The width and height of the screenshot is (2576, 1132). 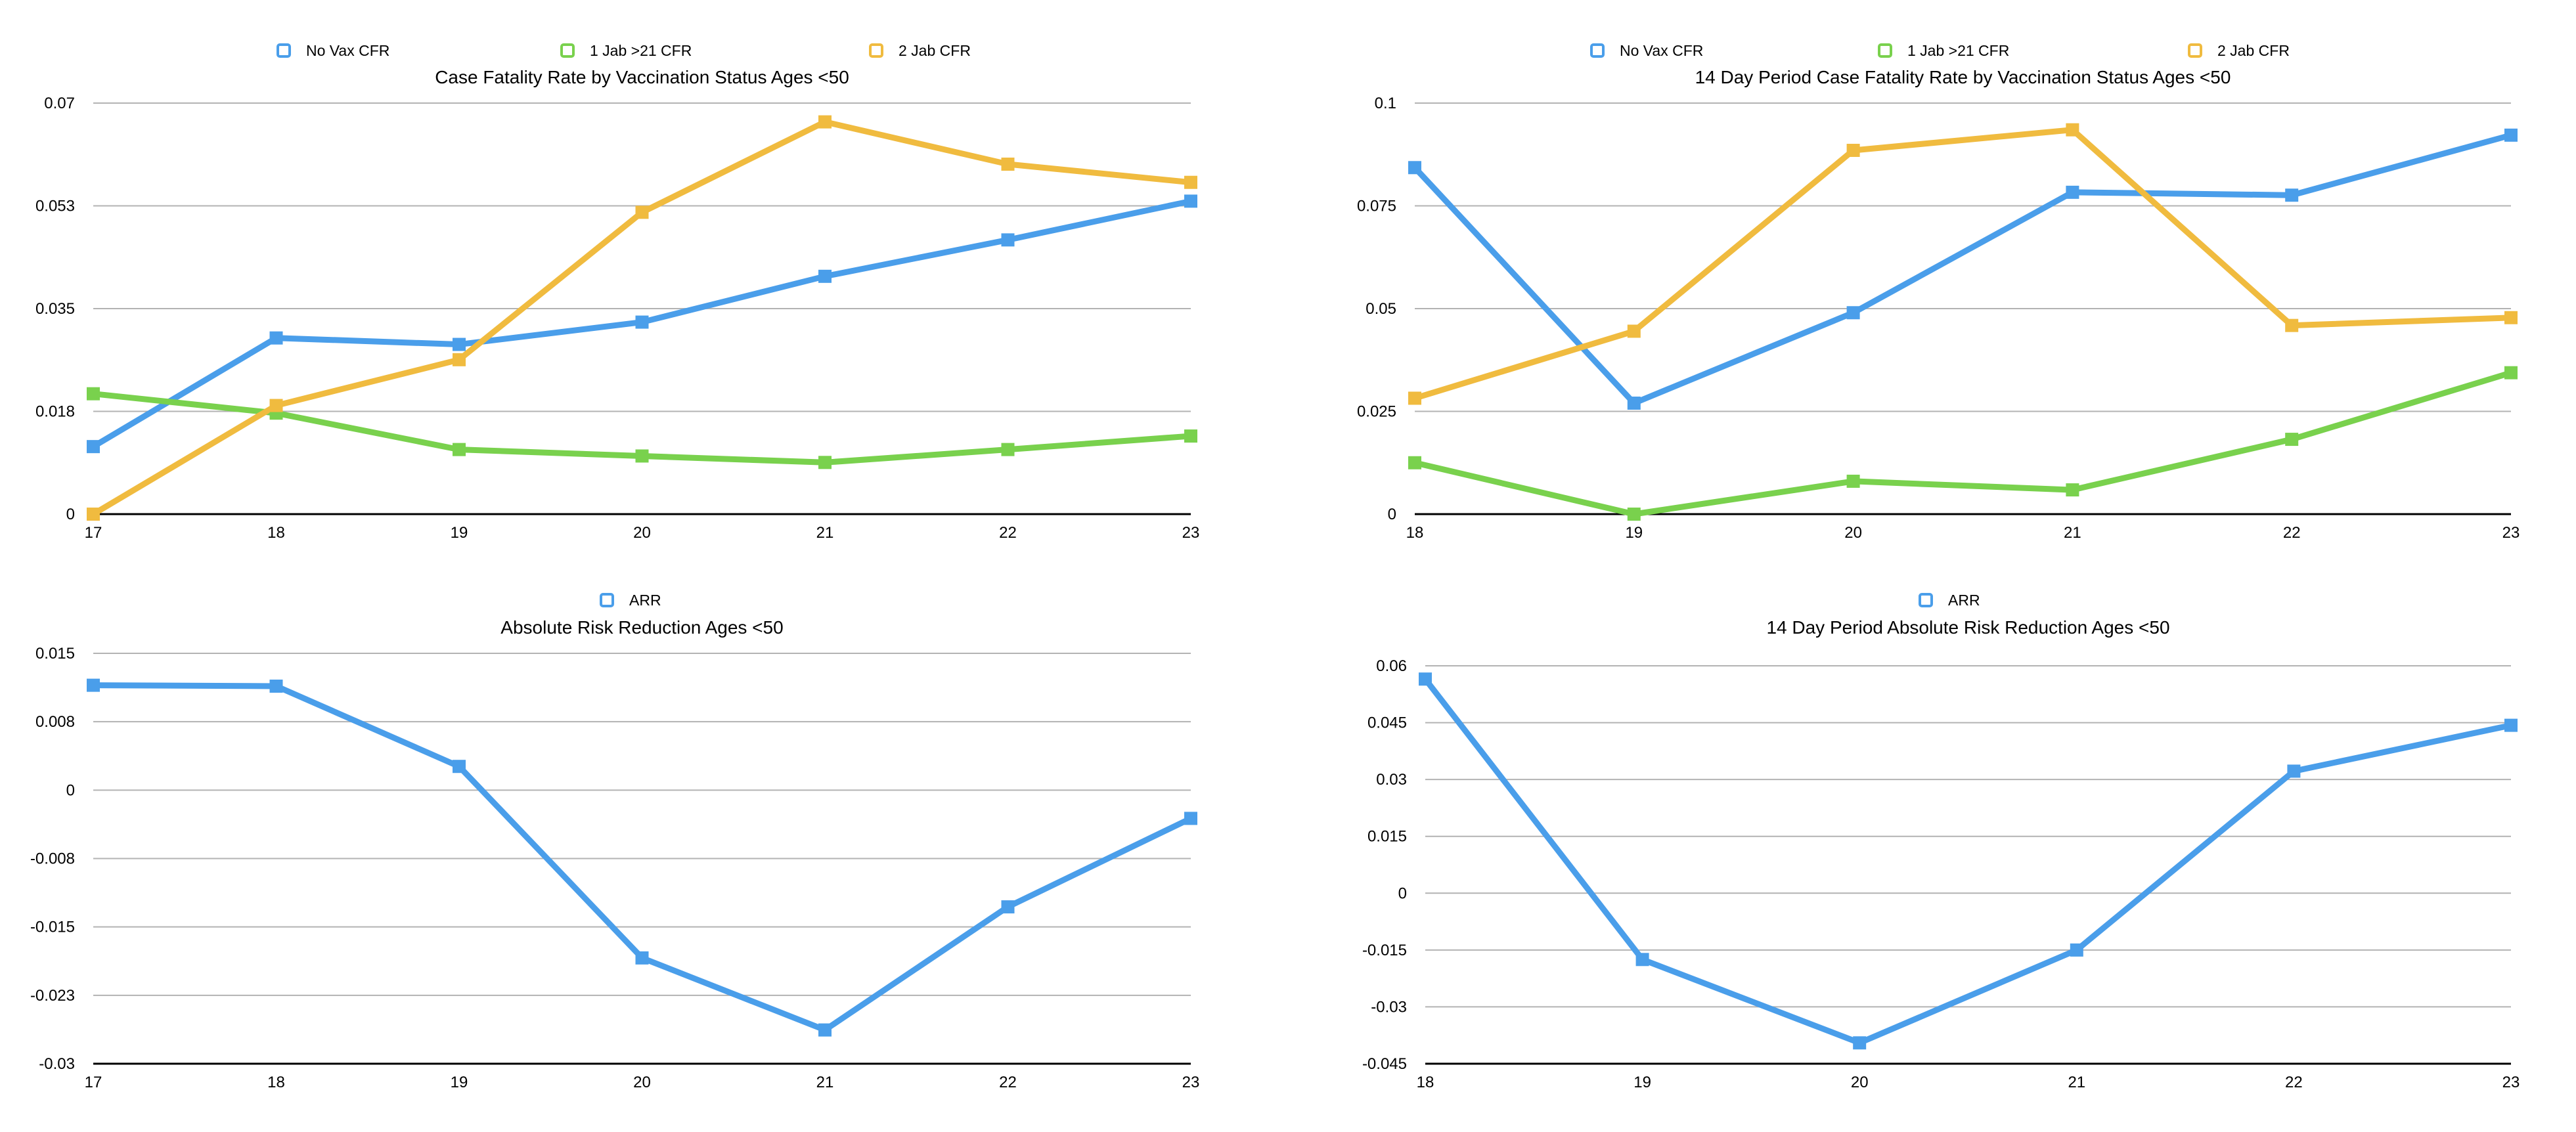 I want to click on y-tick-label: 0.1, so click(x=1385, y=103).